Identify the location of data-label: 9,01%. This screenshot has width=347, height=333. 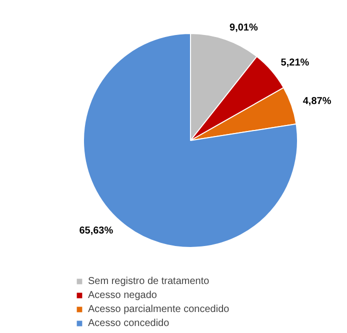
(244, 28).